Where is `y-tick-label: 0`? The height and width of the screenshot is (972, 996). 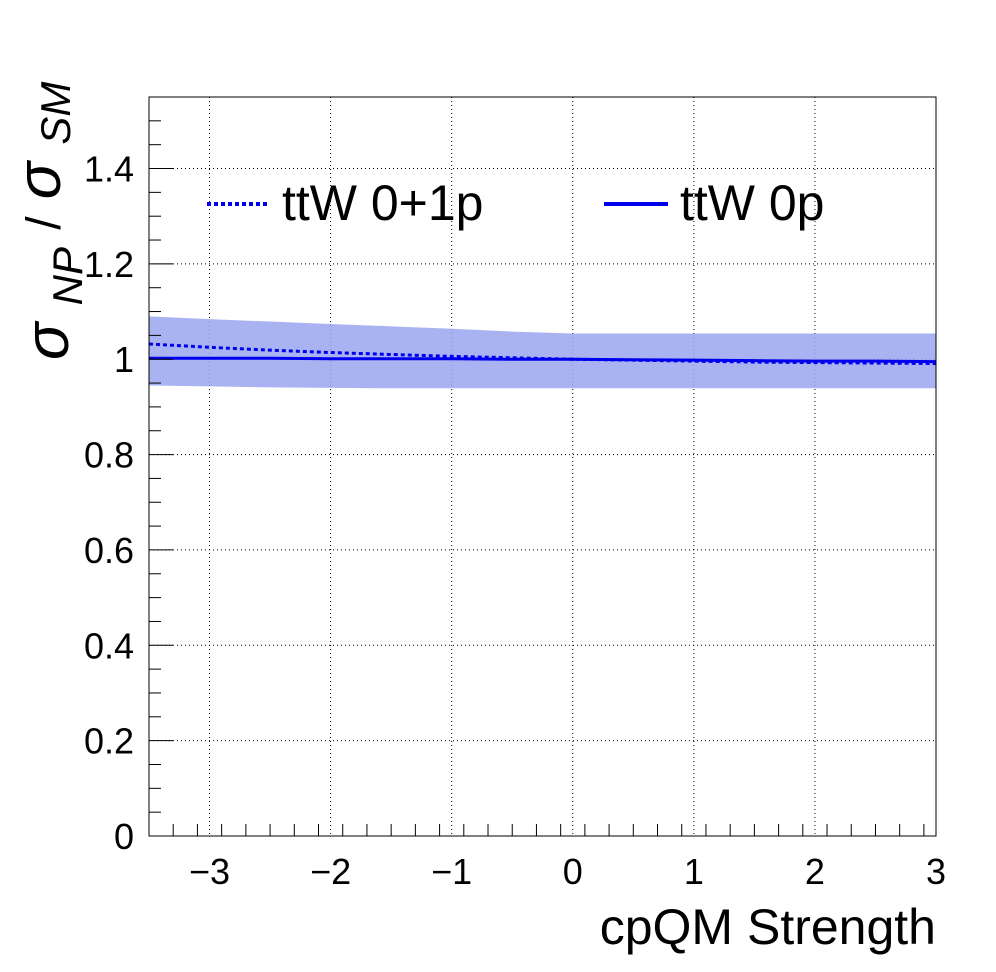
y-tick-label: 0 is located at coordinates (124, 836).